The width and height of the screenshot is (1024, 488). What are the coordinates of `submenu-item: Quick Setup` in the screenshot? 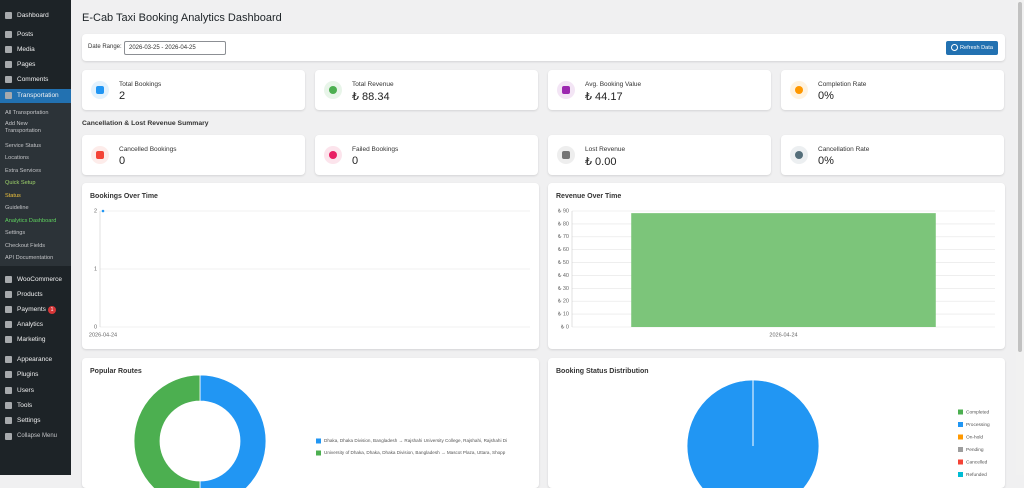 It's located at (20, 183).